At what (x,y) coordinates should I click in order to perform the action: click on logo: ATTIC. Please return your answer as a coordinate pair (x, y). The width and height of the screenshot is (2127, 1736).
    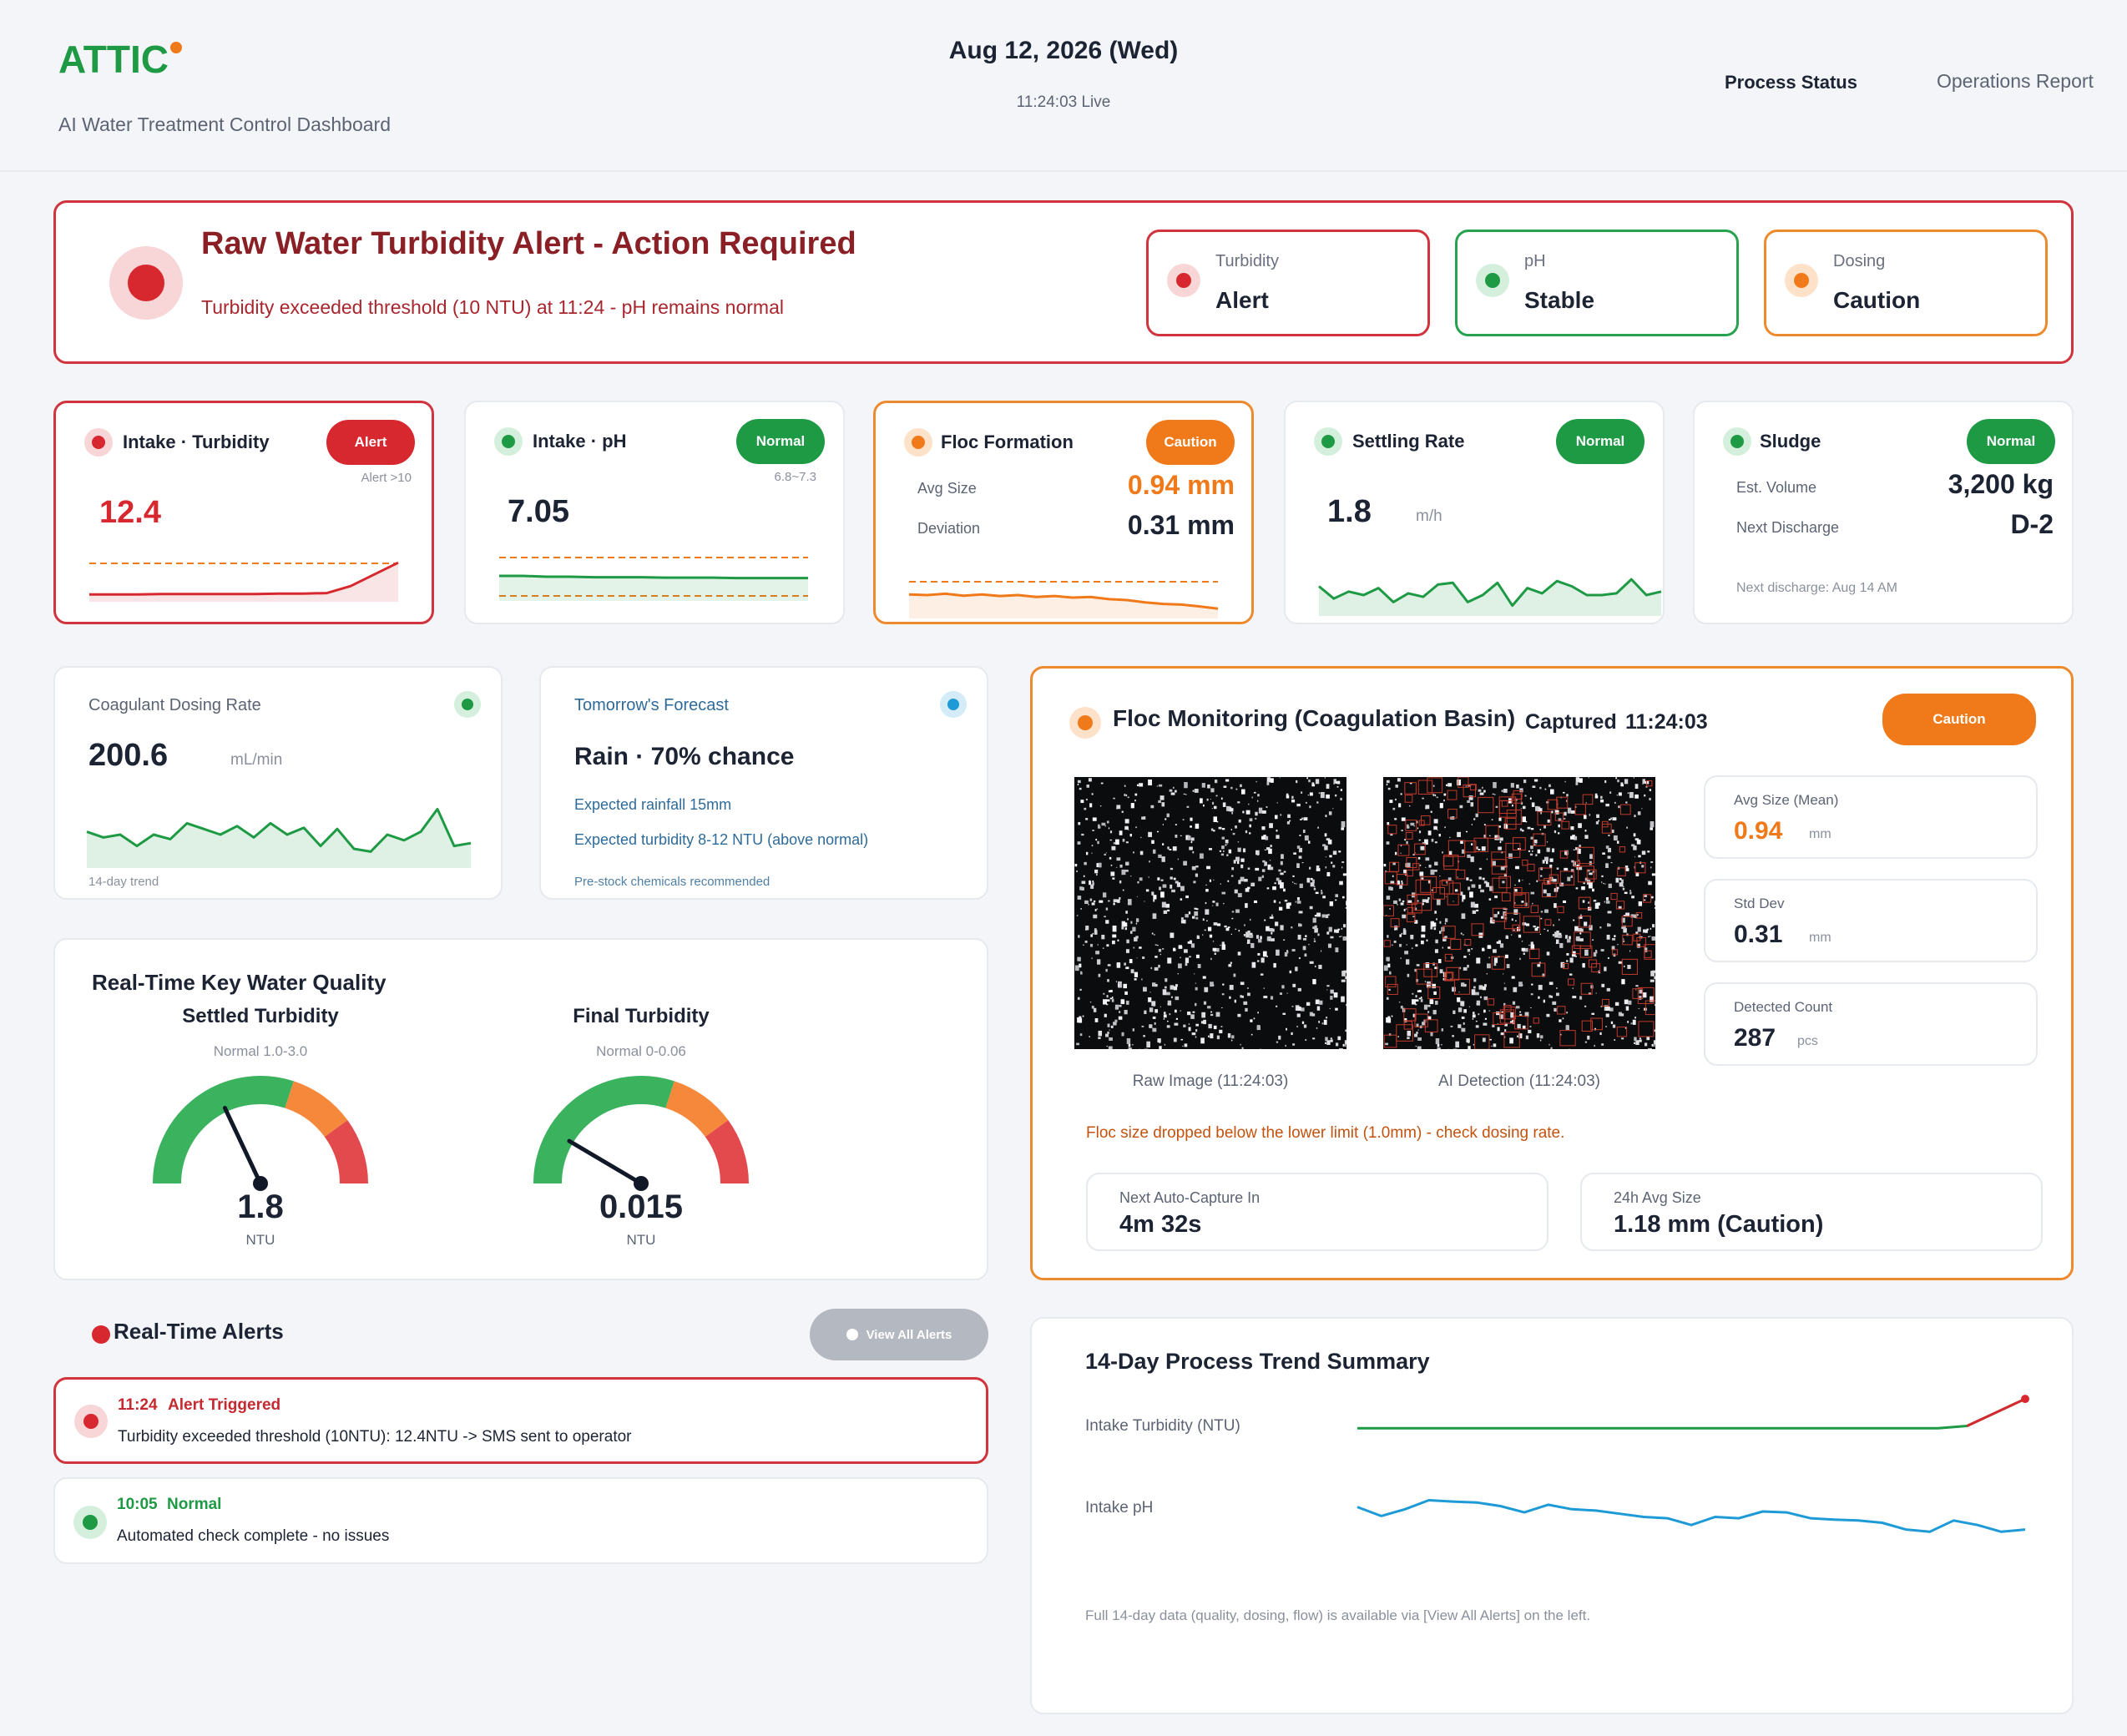
    Looking at the image, I should click on (113, 59).